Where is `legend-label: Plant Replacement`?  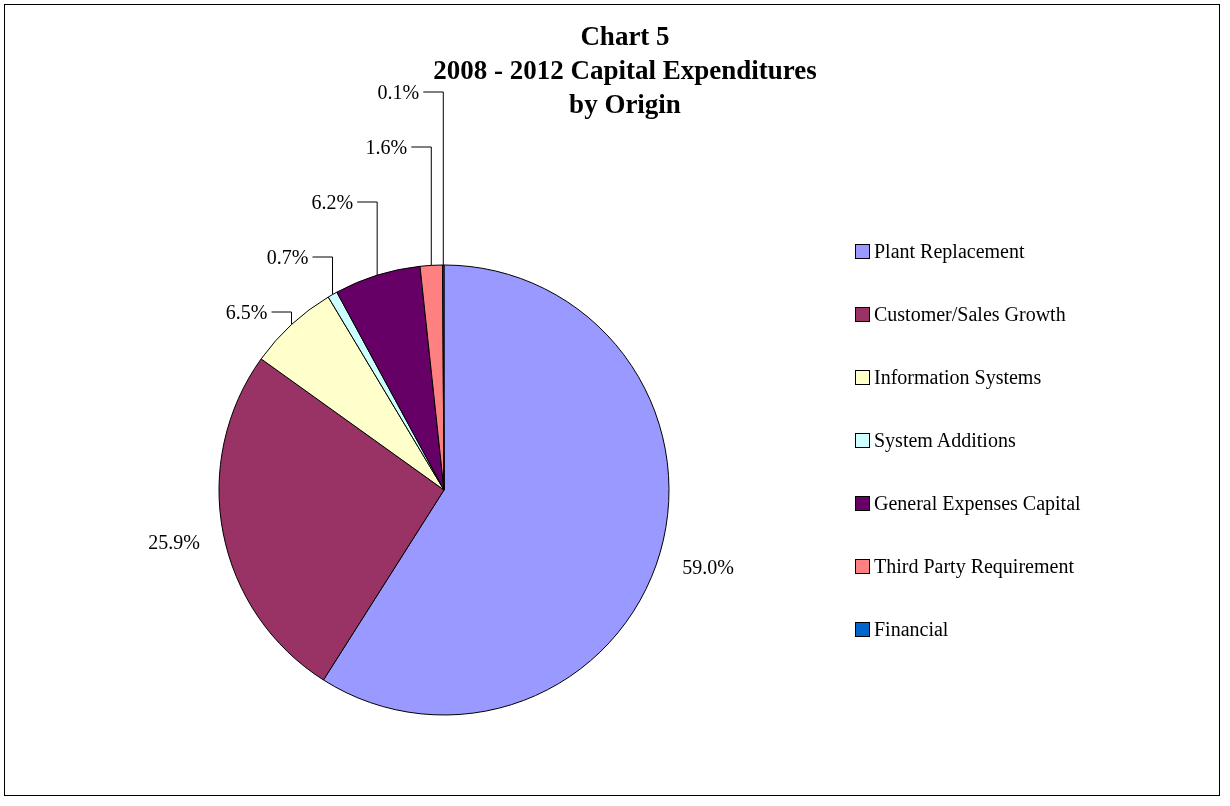 legend-label: Plant Replacement is located at coordinates (949, 251).